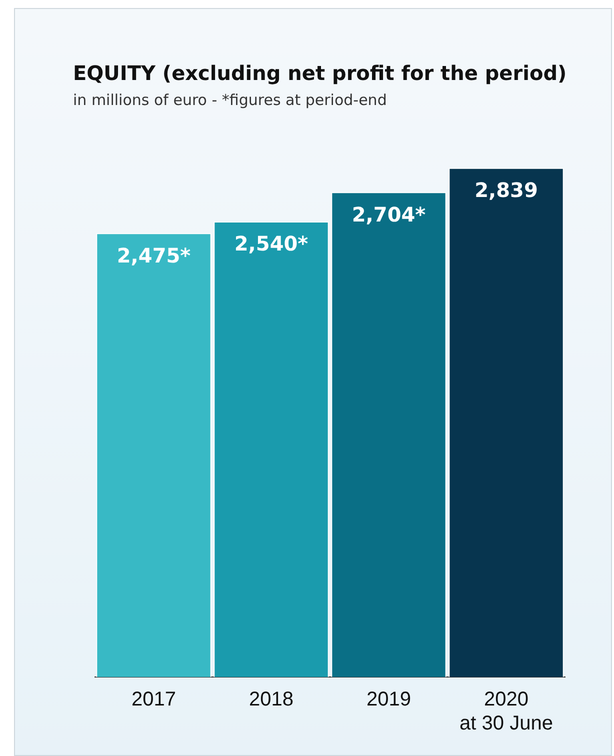  Describe the element at coordinates (154, 699) in the screenshot. I see `x-tick-label: 2017` at that location.